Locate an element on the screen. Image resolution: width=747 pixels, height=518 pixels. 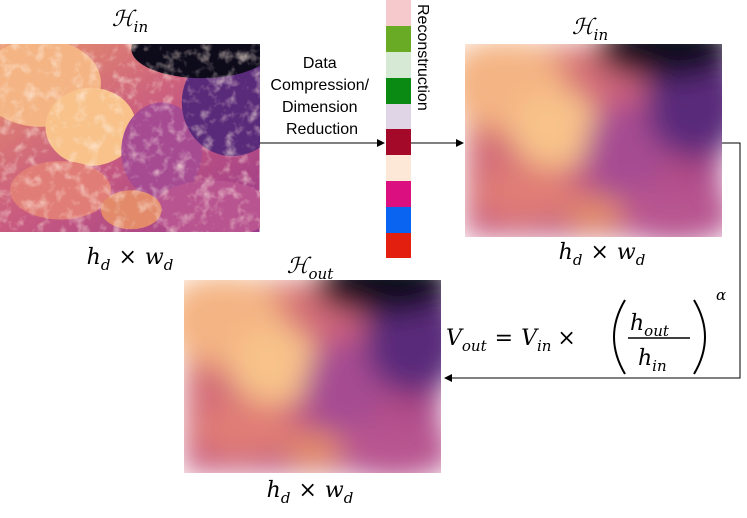
compression-label: Data Compression/ Dimension Reduction is located at coordinates (321, 96).